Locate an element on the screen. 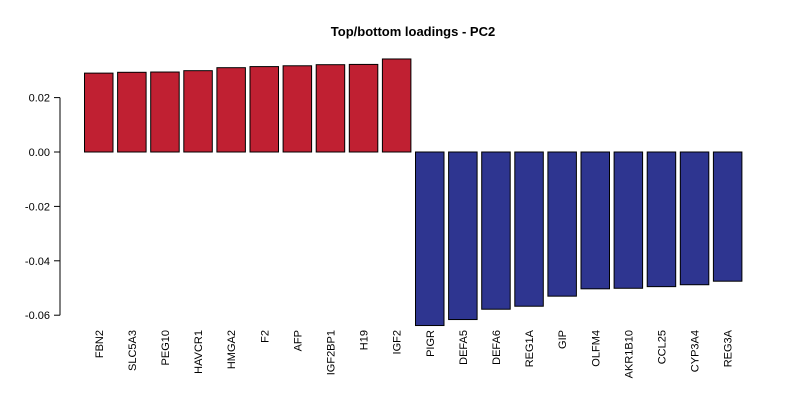  bar-reg1a is located at coordinates (529, 229).